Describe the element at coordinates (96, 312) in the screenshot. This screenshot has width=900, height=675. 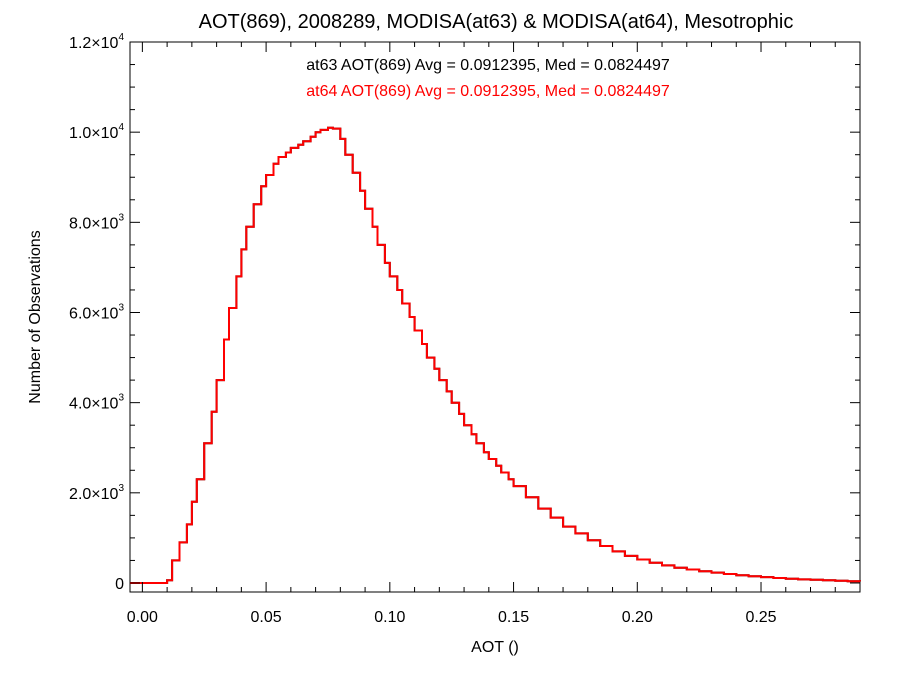
I see `y-tick-label: 6.0×10³` at that location.